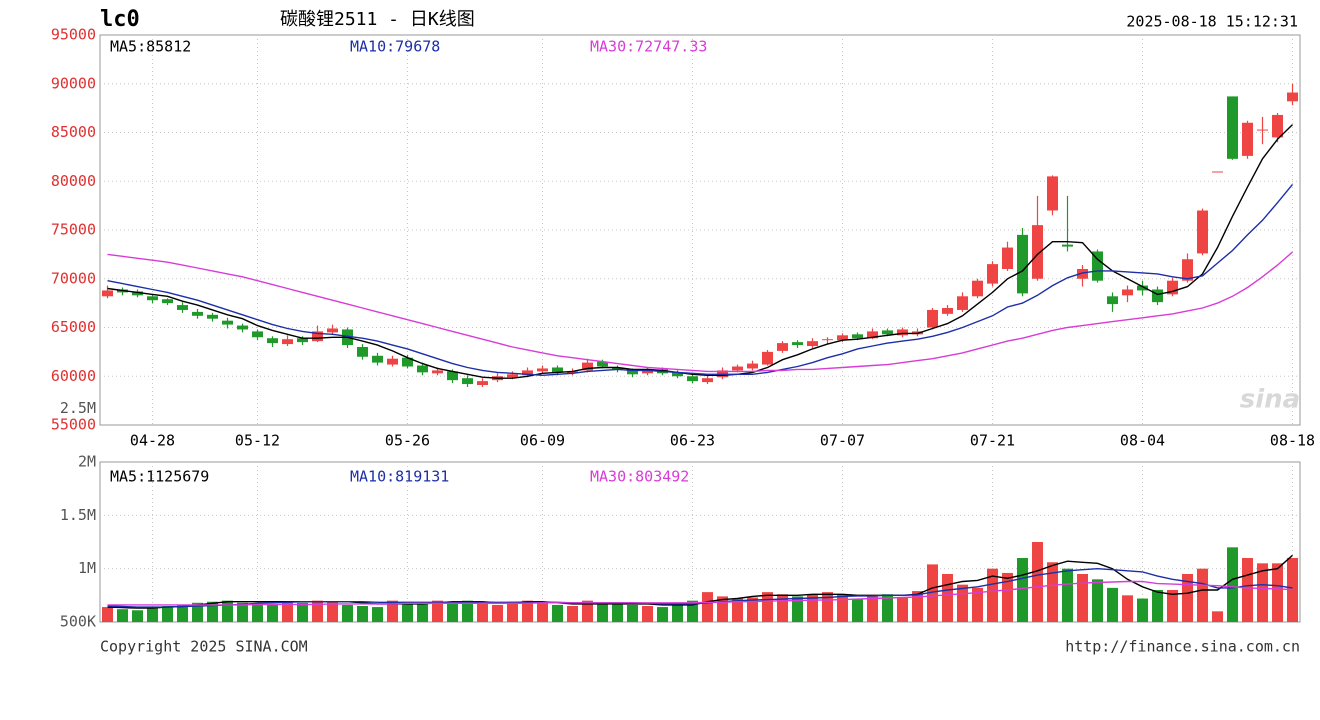 Image resolution: width=1320 pixels, height=720 pixels. Describe the element at coordinates (1182, 647) in the screenshot. I see `source-url: http://finance.sina.com.cn` at that location.